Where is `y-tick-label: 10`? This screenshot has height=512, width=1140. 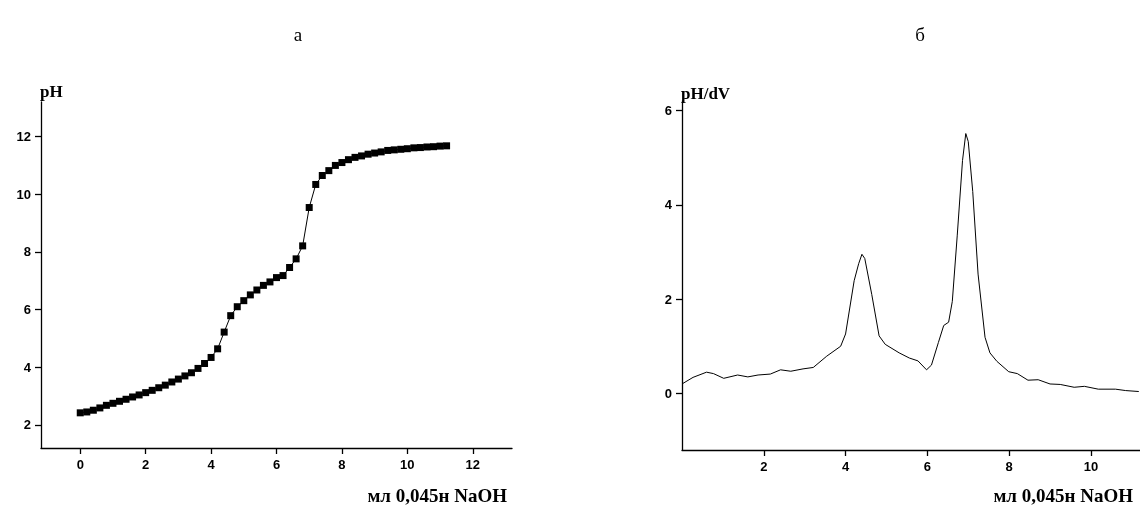 y-tick-label: 10 is located at coordinates (23, 194).